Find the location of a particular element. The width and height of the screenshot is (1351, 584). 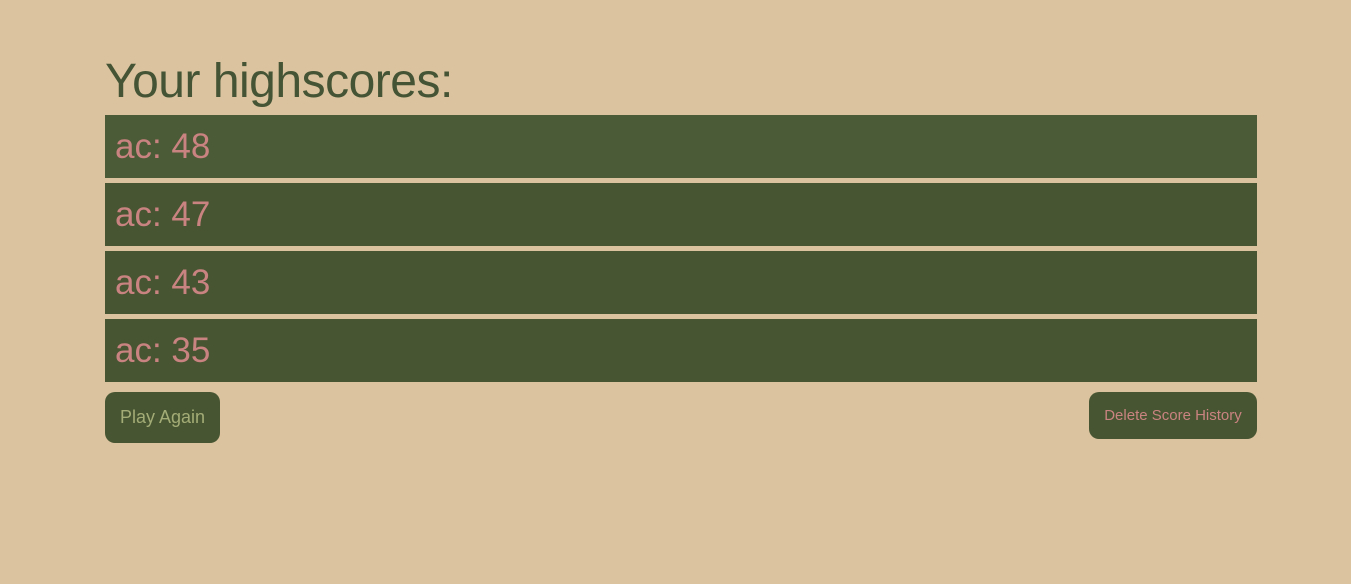

highscore-item: ac: 35 is located at coordinates (681, 350).